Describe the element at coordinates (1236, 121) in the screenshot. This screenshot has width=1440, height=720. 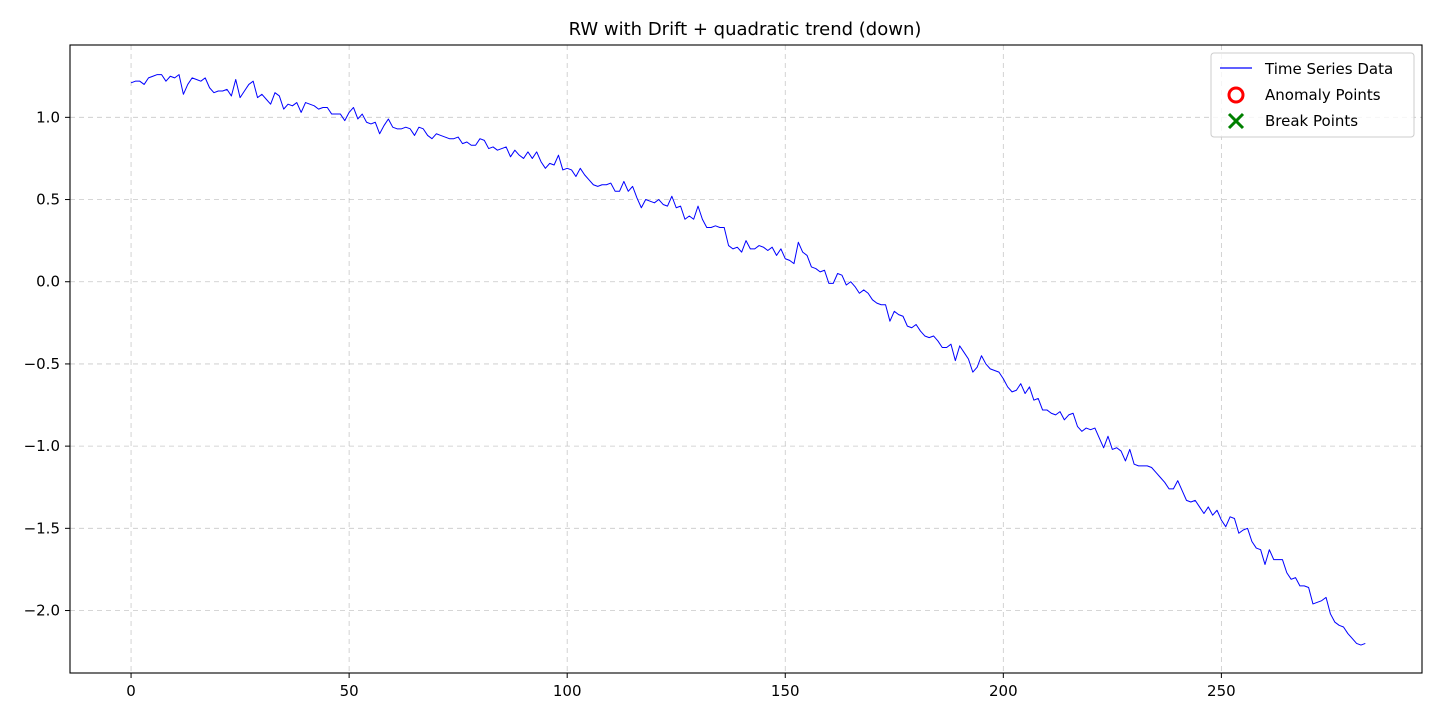
I see `legend-break-marker` at that location.